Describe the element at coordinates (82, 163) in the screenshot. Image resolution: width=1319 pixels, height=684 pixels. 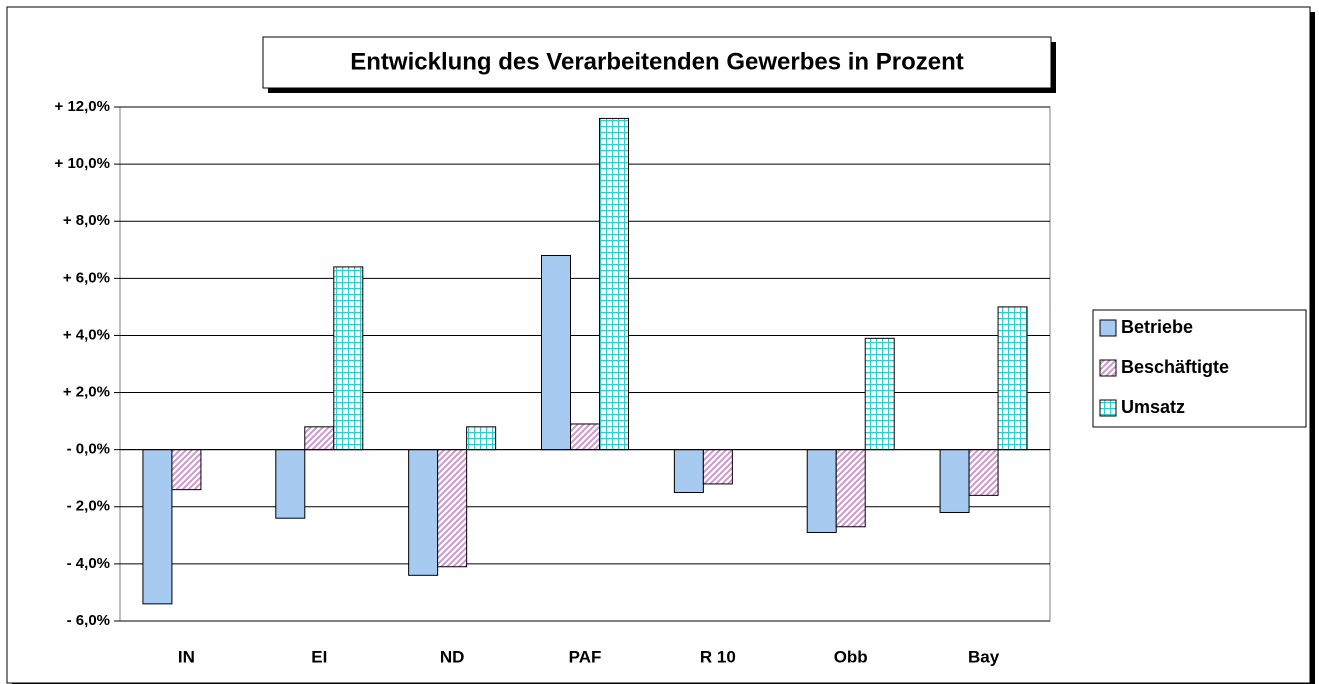
I see `y-tick-label: + 10,0%` at that location.